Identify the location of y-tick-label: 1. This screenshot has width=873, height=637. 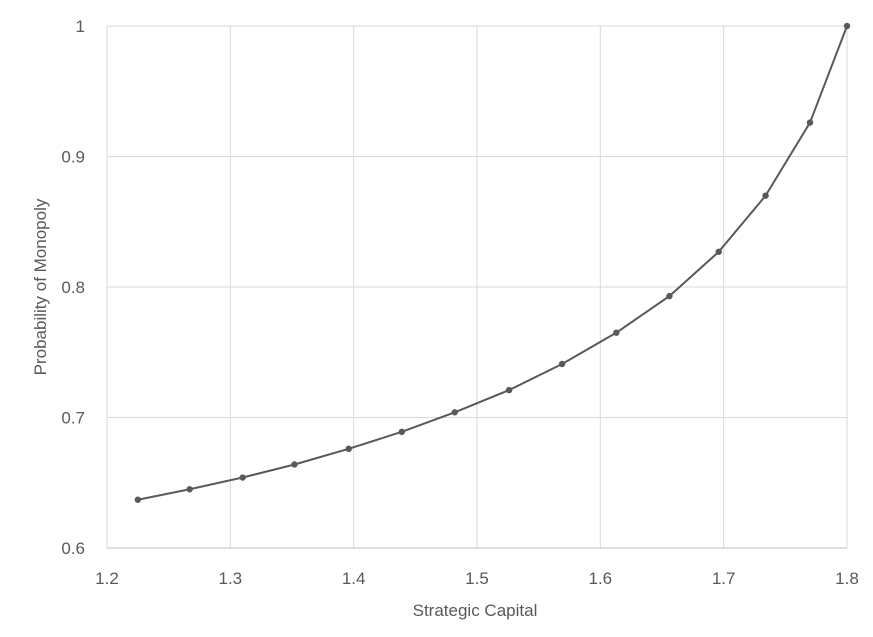
(80, 26).